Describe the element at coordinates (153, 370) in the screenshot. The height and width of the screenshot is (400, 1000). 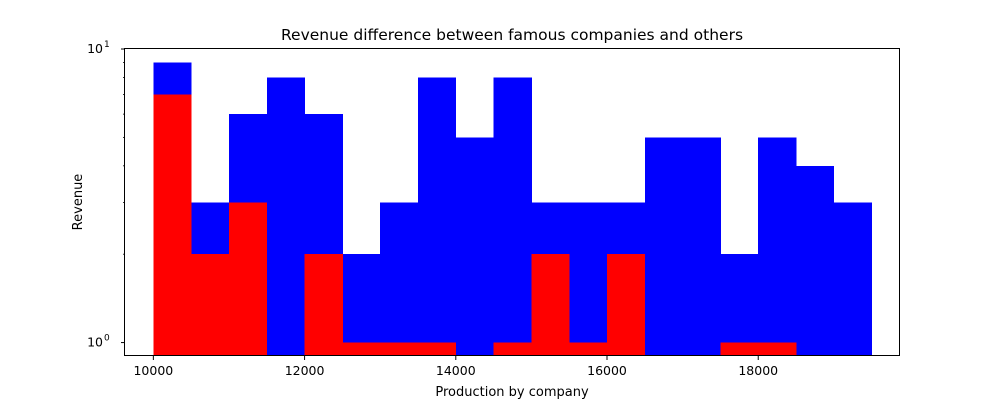
I see `x-tick-label: 10000` at that location.